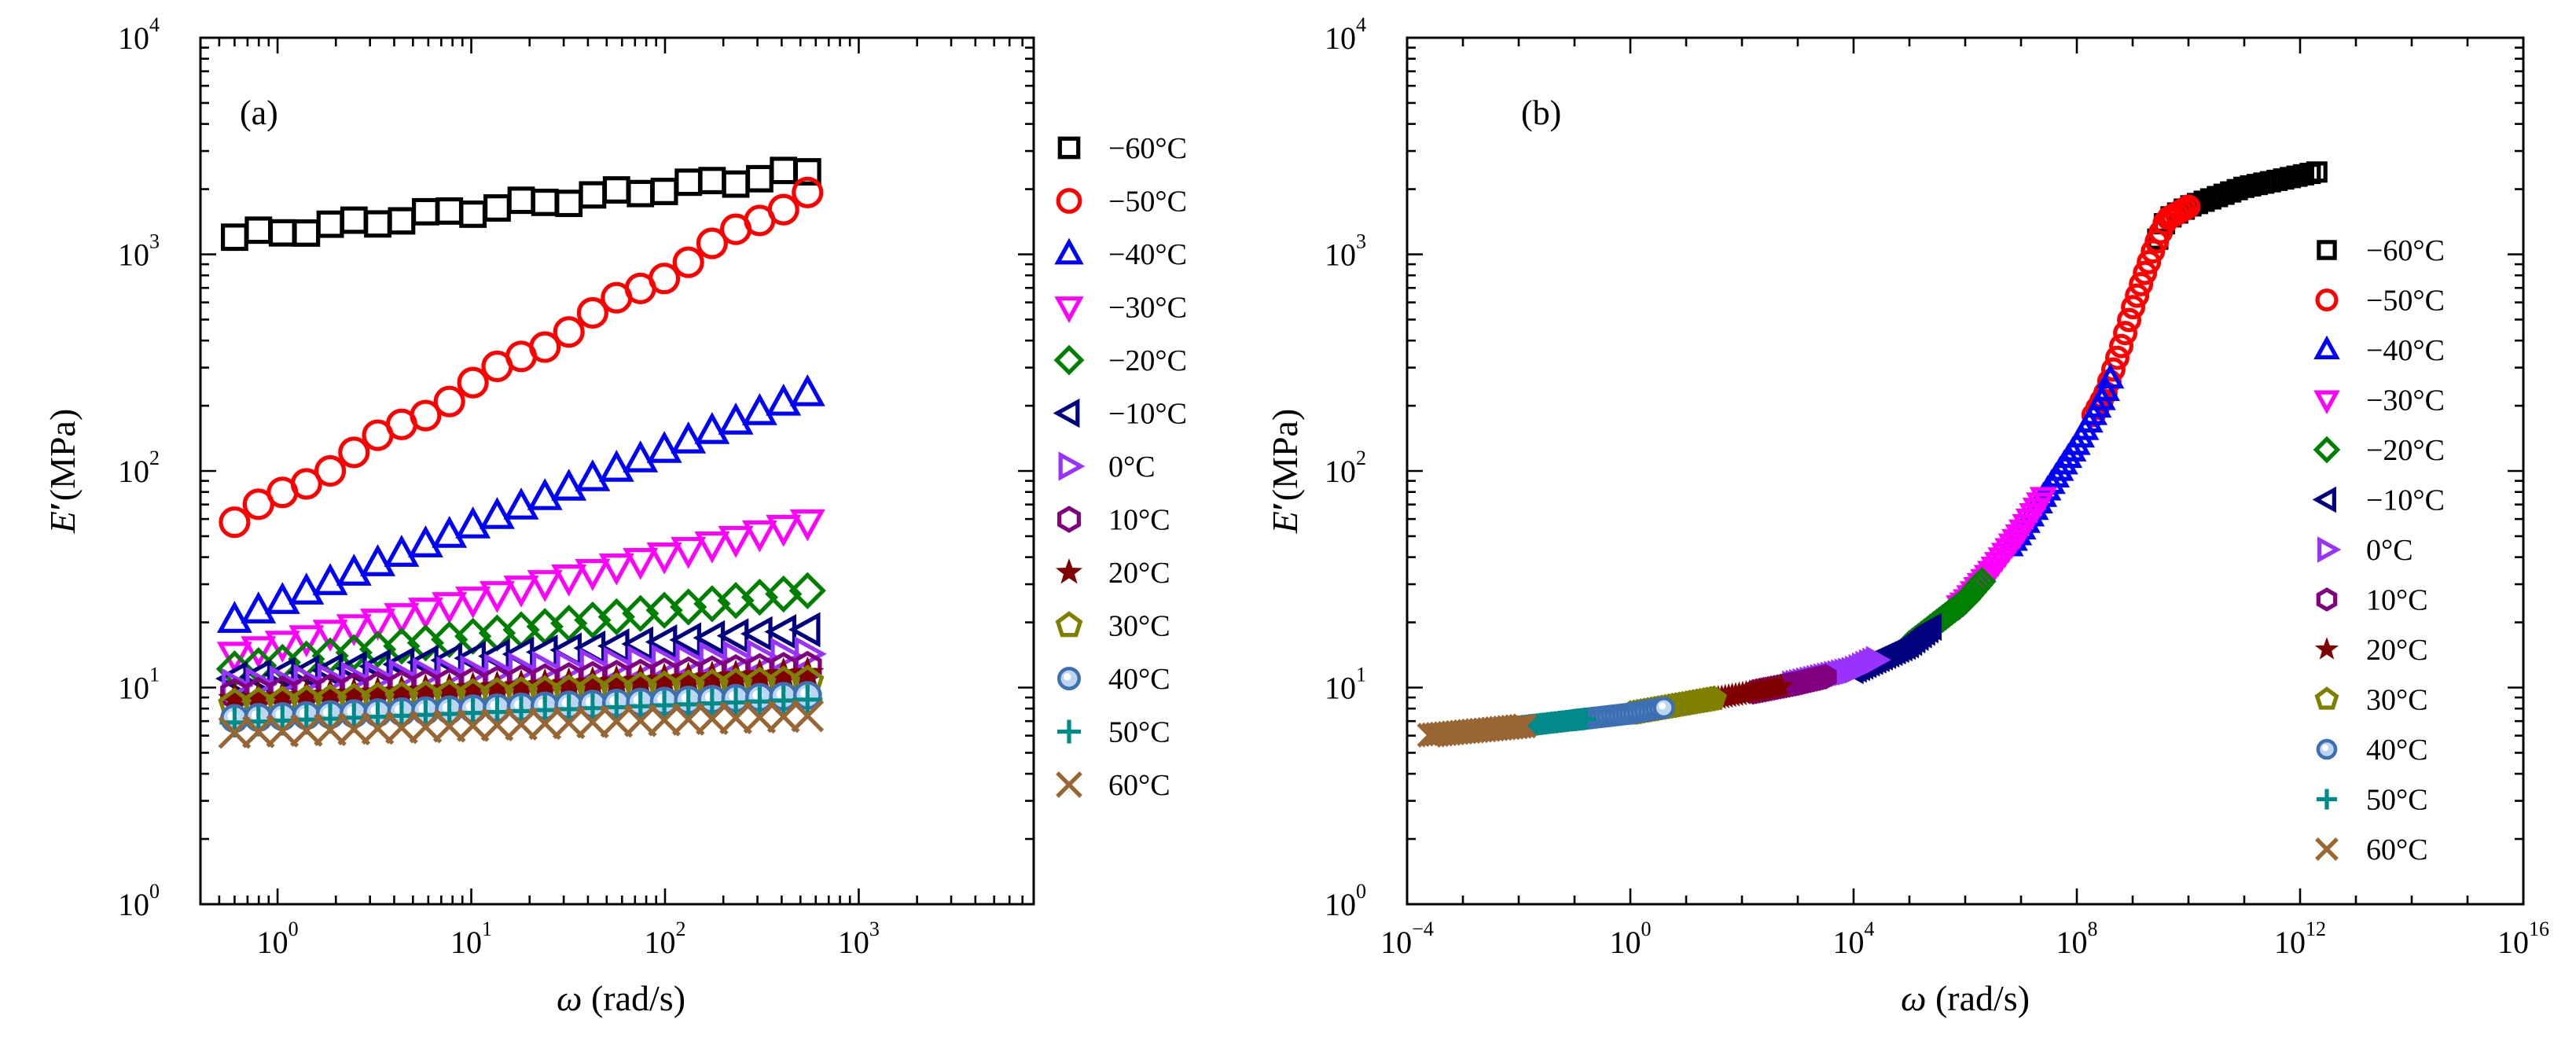 The image size is (2576, 1052). What do you see at coordinates (1345, 34) in the screenshot?
I see `y-tick-label: 10⁴` at bounding box center [1345, 34].